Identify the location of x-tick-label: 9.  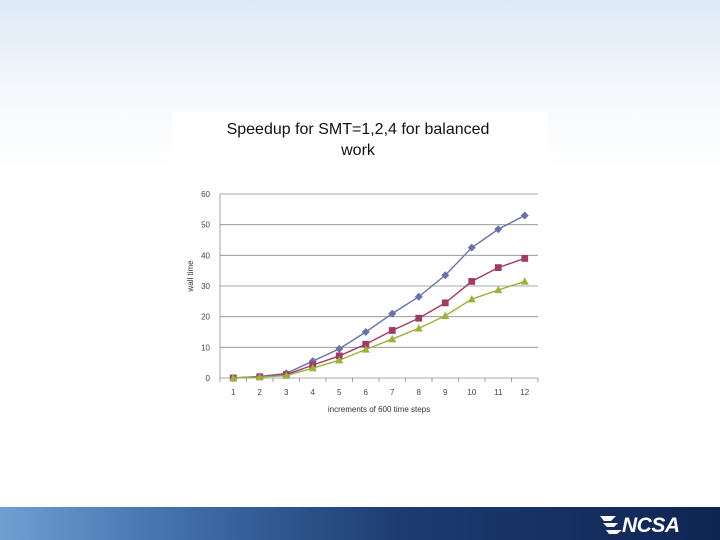
(445, 392).